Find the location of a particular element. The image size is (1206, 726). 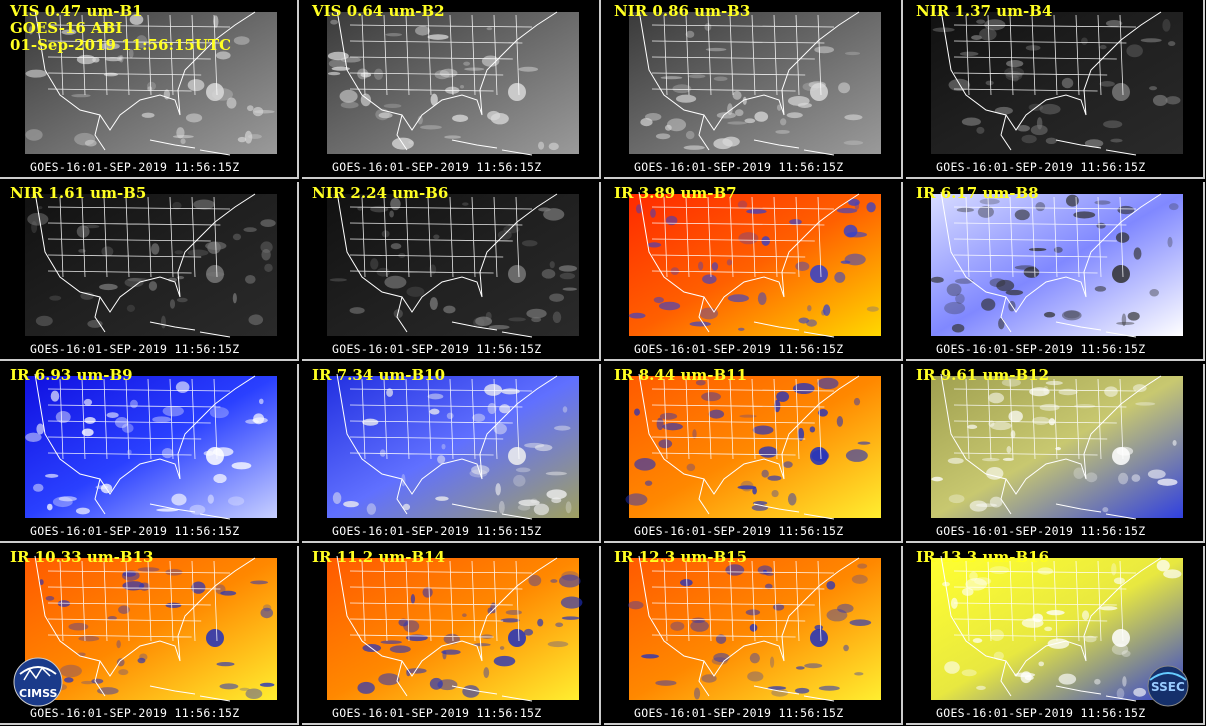

band-label: NIR 0.86 um-B3 is located at coordinates (682, 11).